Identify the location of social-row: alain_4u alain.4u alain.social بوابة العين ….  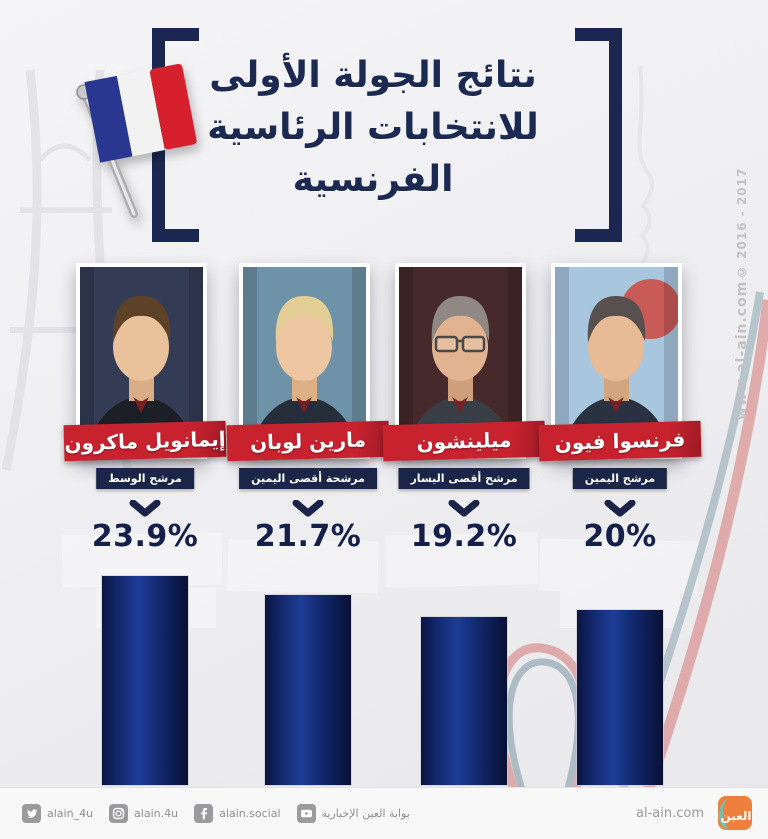
(216, 813).